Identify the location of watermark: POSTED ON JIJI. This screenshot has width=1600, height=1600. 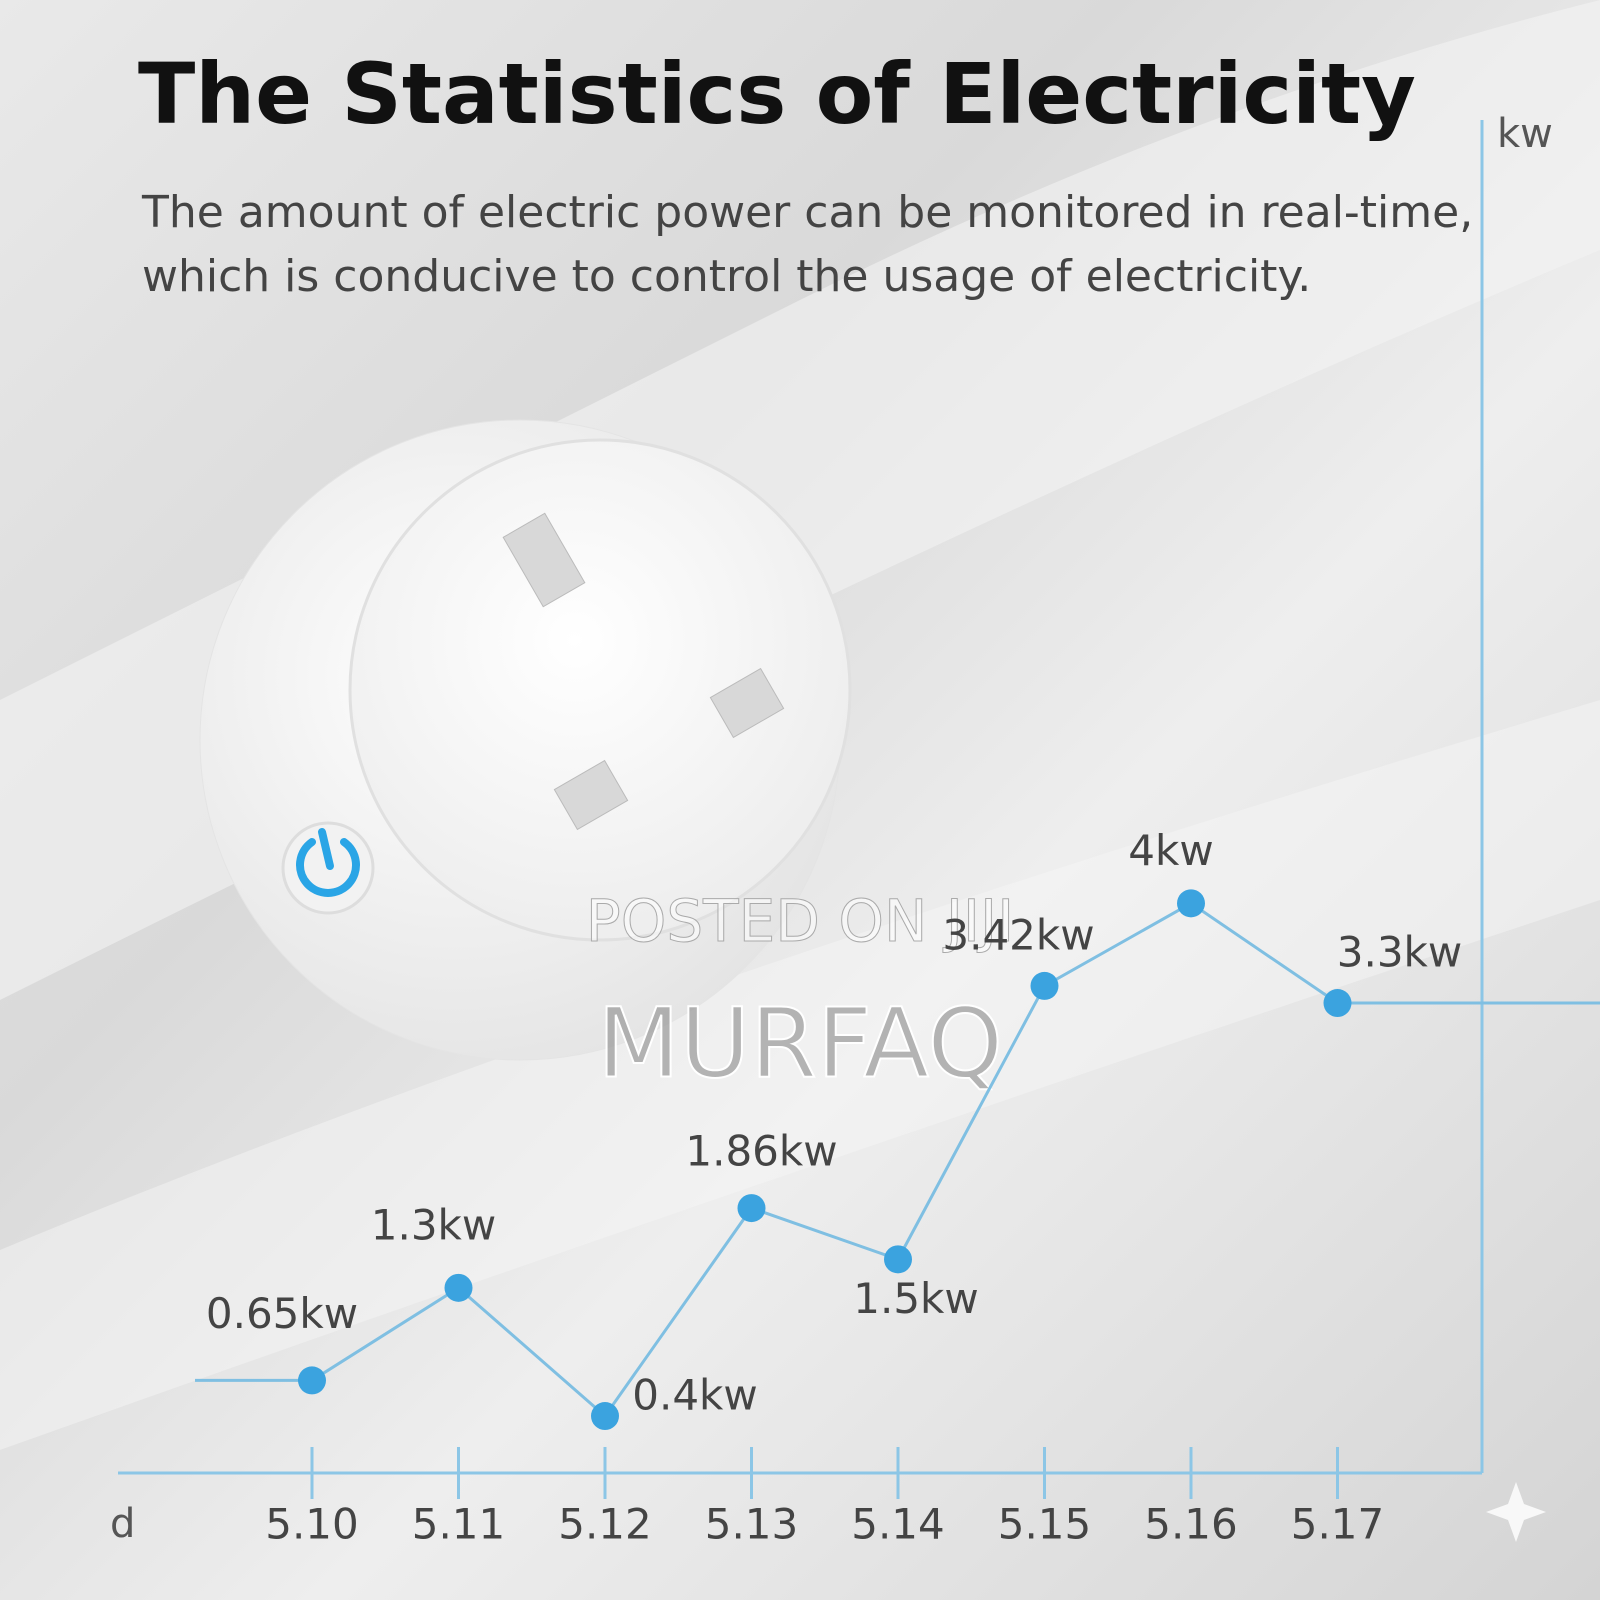
(800, 921).